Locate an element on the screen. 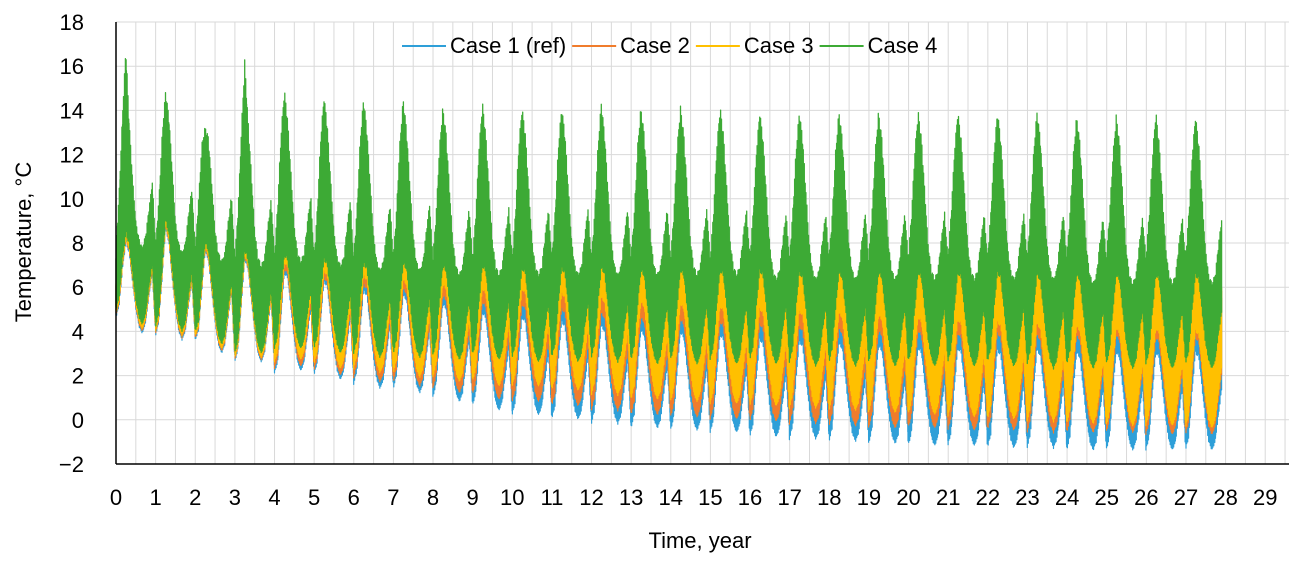  y-tick-label: 16 is located at coordinates (72, 66).